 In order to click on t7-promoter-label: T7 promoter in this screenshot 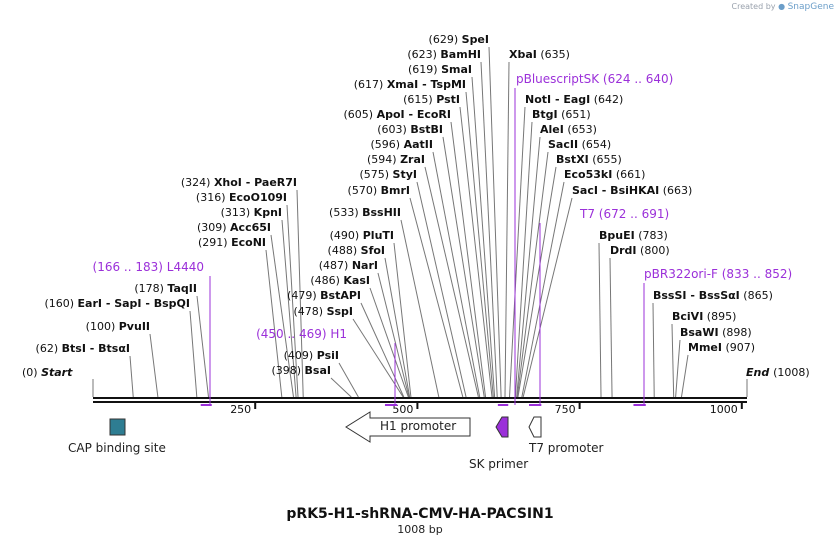, I will do `click(566, 448)`.